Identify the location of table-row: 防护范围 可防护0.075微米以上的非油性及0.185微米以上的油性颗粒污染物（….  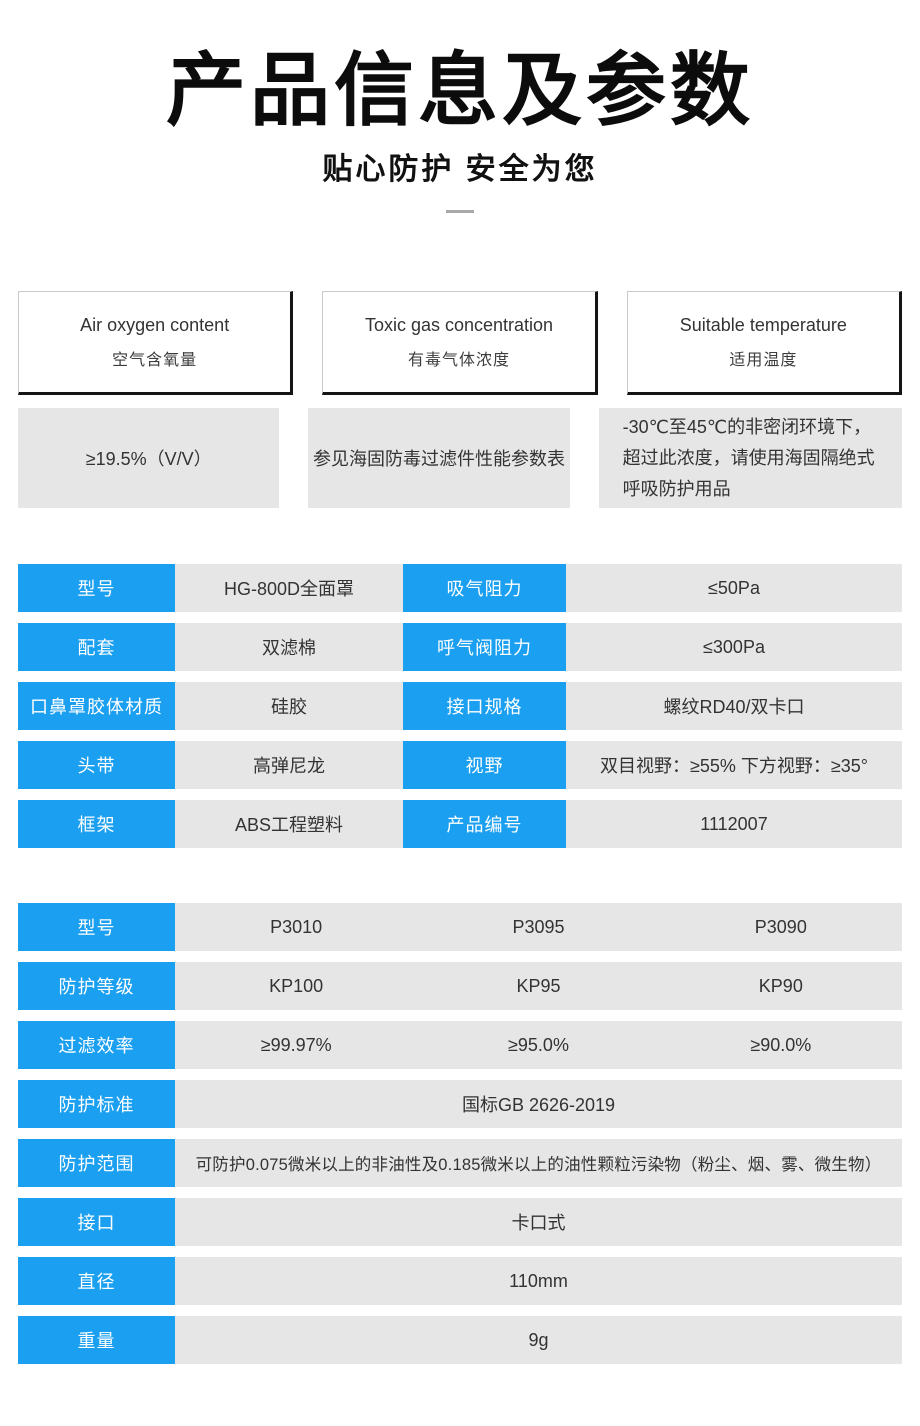
(460, 1163).